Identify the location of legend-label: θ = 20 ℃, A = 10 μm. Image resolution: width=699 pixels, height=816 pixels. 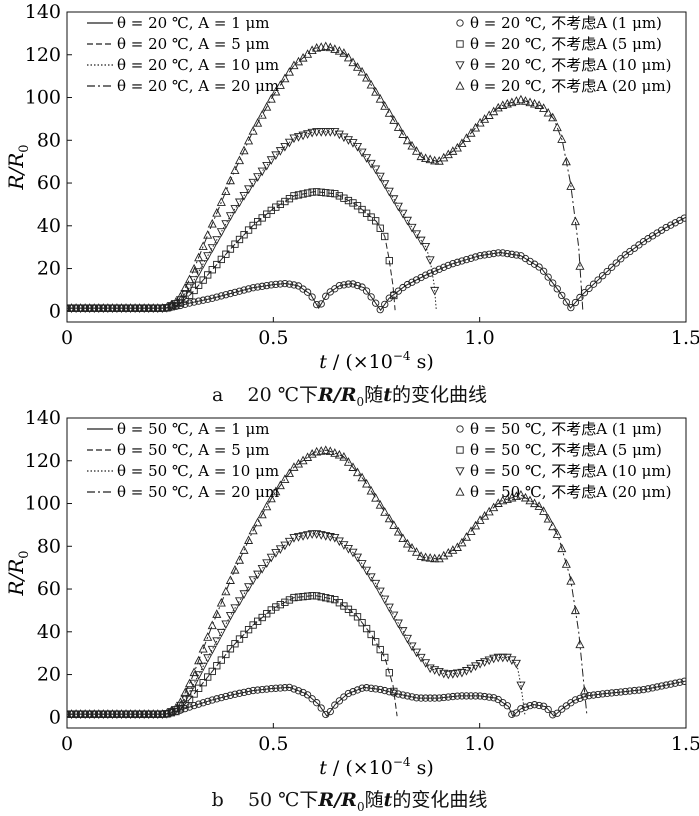
(198, 65).